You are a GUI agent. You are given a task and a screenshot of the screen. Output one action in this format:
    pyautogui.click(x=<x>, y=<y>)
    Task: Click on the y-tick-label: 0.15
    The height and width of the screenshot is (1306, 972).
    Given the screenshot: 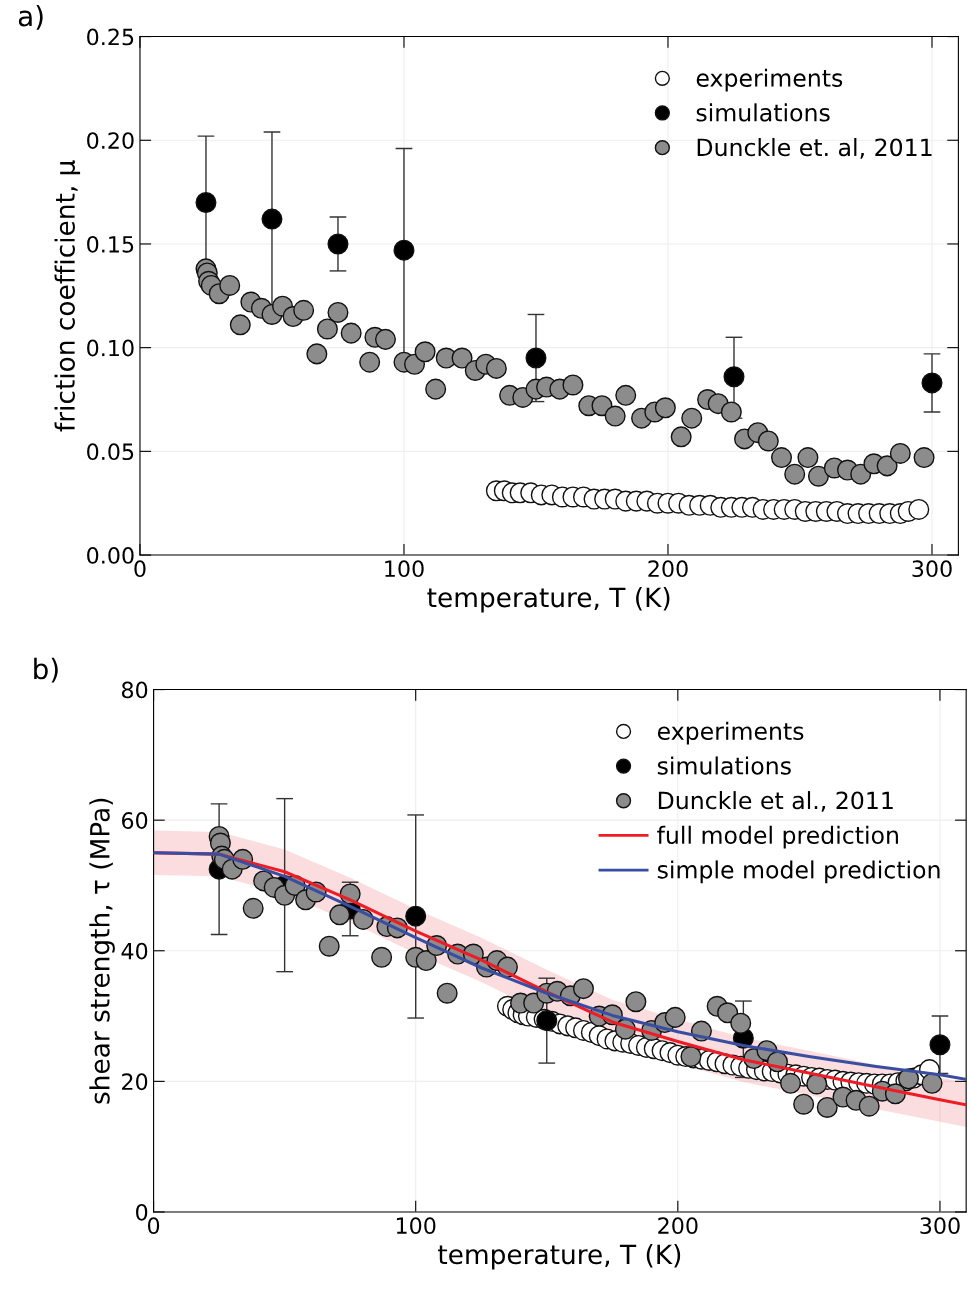 What is the action you would take?
    pyautogui.click(x=110, y=244)
    